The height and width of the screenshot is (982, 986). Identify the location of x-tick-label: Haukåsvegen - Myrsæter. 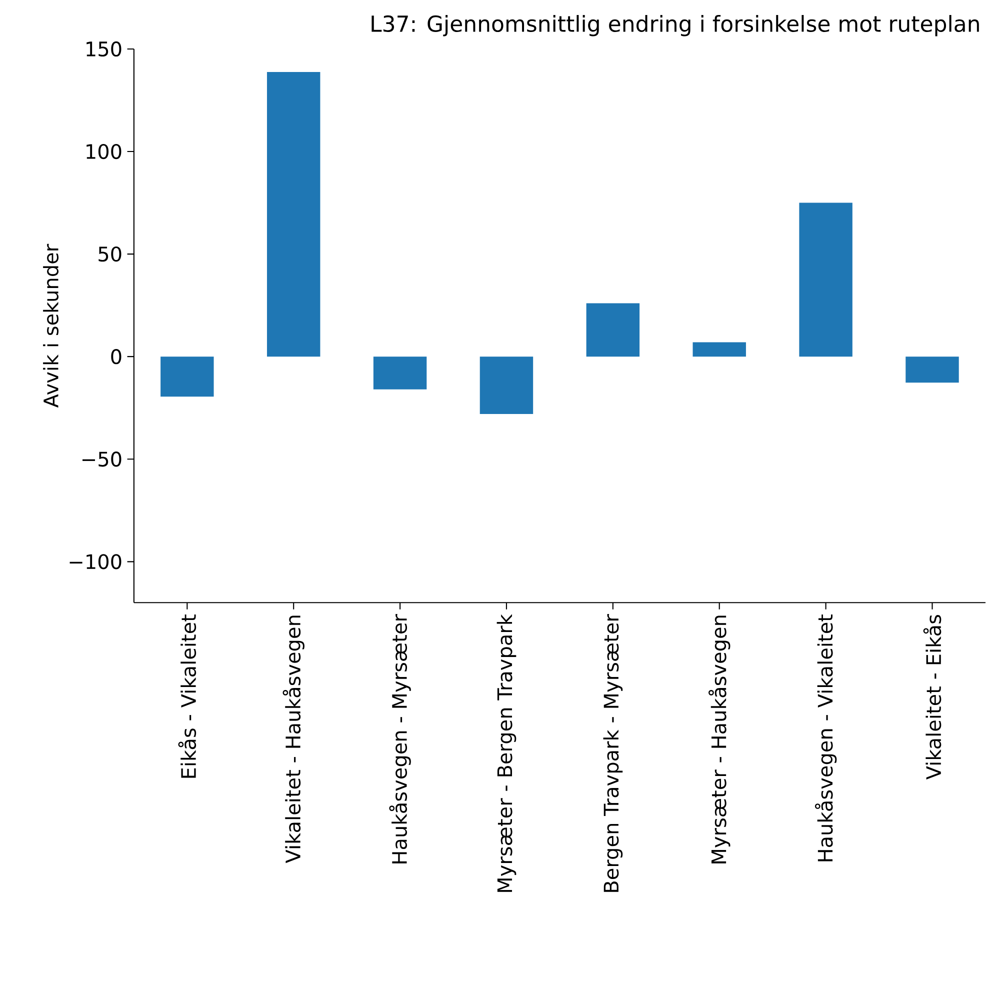
(400, 739).